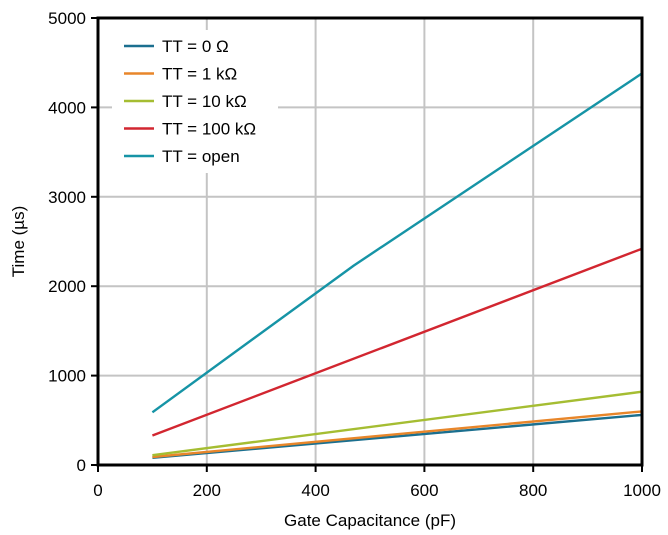 This screenshot has width=668, height=535. I want to click on x-tick-label: 600, so click(424, 490).